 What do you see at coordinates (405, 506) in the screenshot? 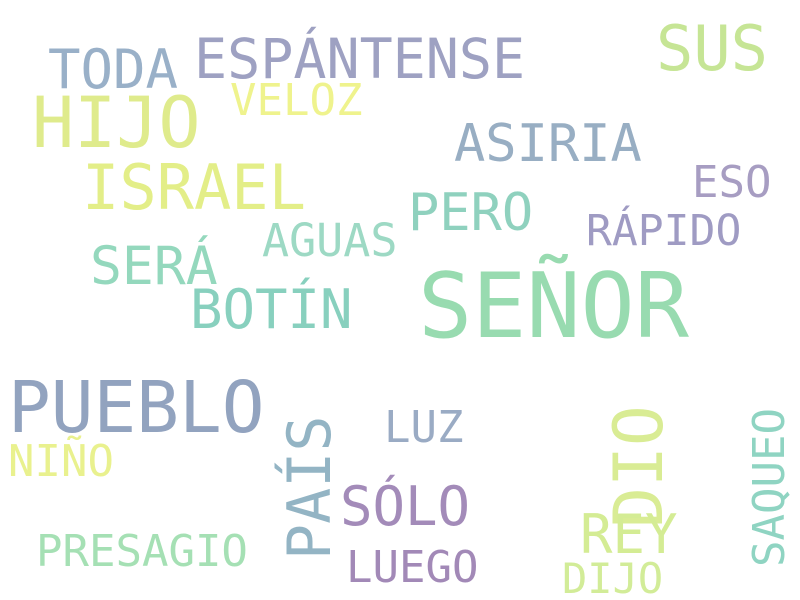
I see `word-solo: SÓLO` at bounding box center [405, 506].